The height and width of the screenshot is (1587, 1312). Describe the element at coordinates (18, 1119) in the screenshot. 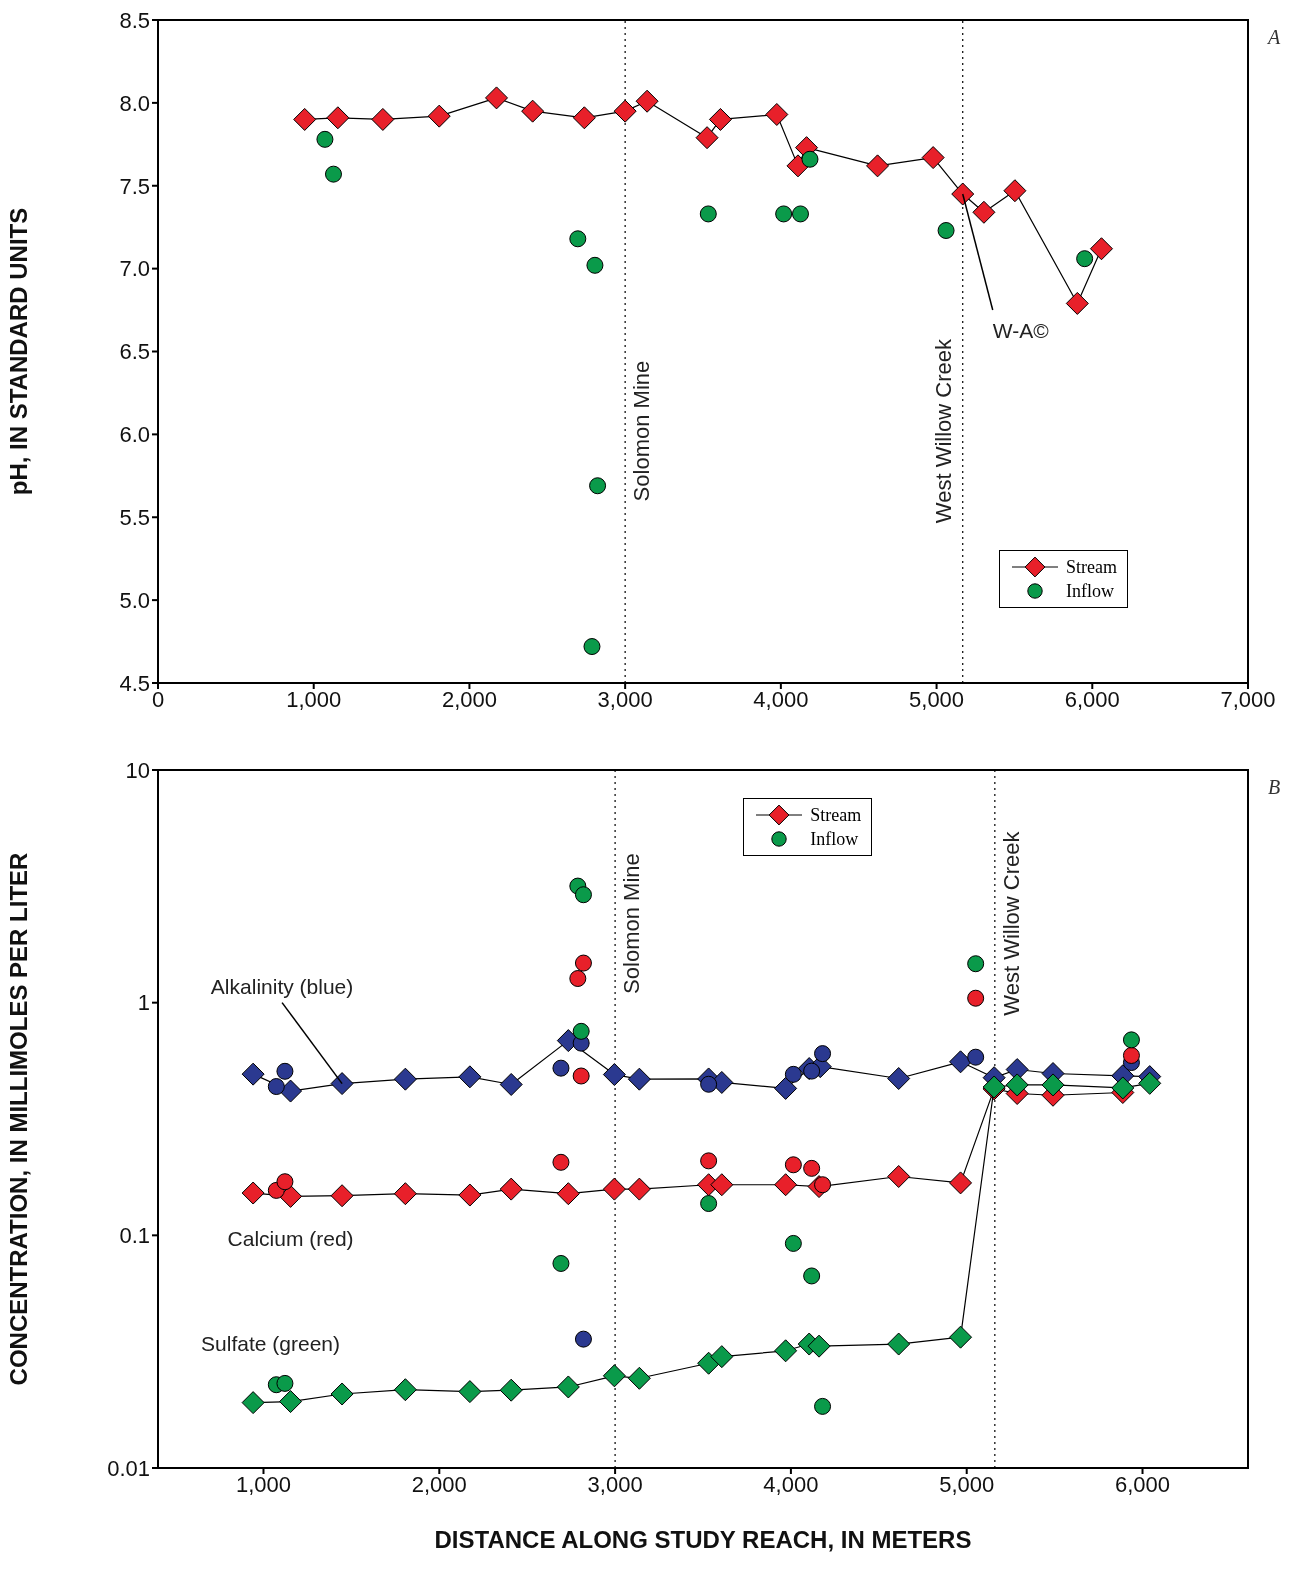

I see `y-axis-title: CONCENTRATION, IN MILLIMOLES PER LITER` at that location.